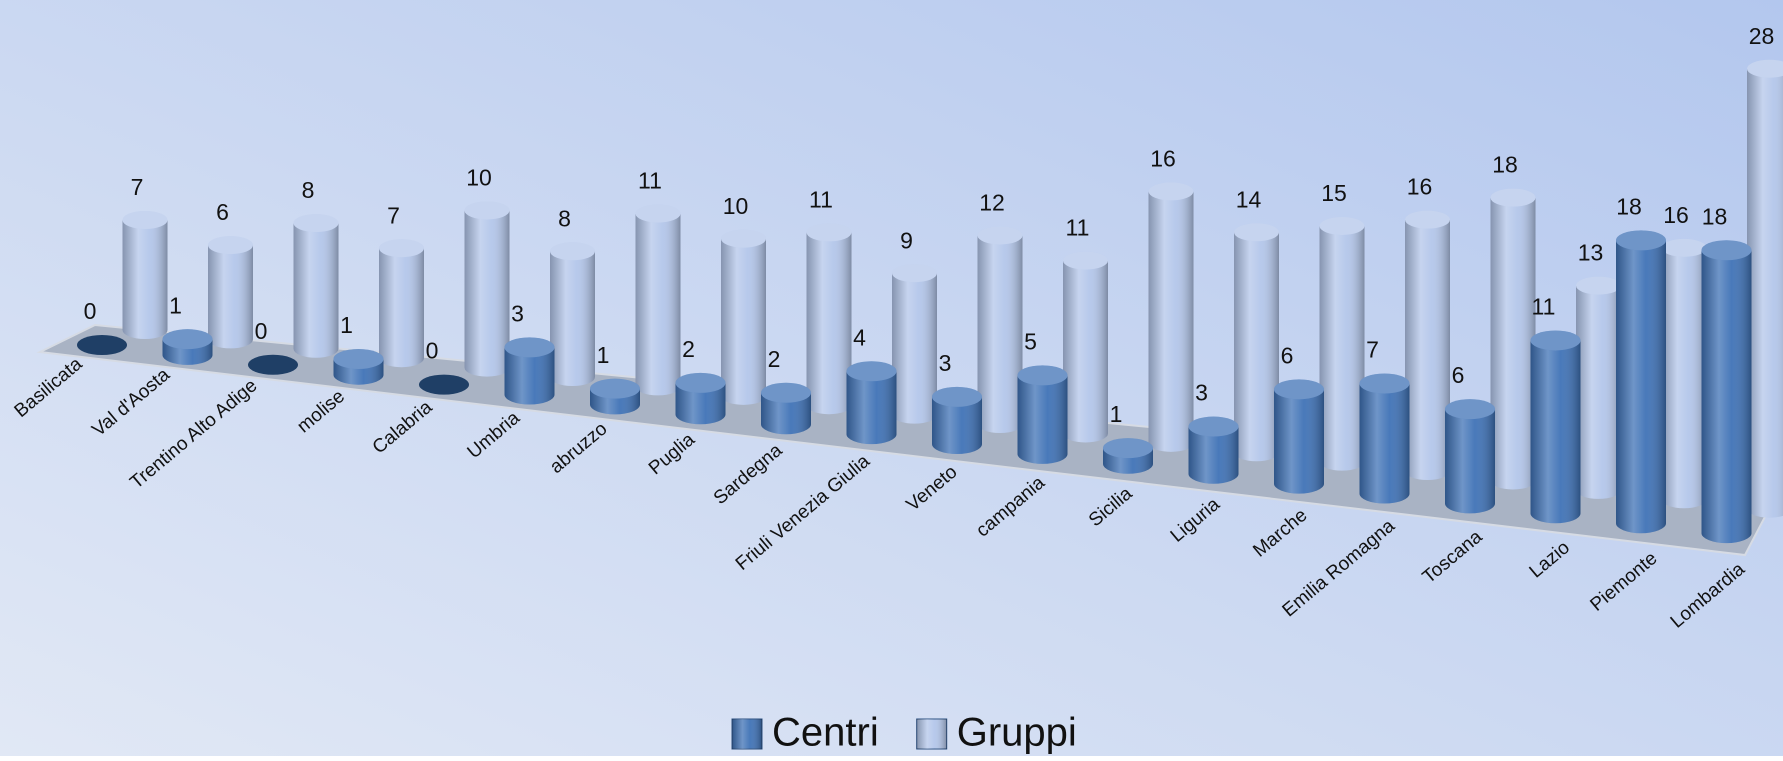 The width and height of the screenshot is (1783, 761). Describe the element at coordinates (393, 215) in the screenshot. I see `value-label: 7` at that location.